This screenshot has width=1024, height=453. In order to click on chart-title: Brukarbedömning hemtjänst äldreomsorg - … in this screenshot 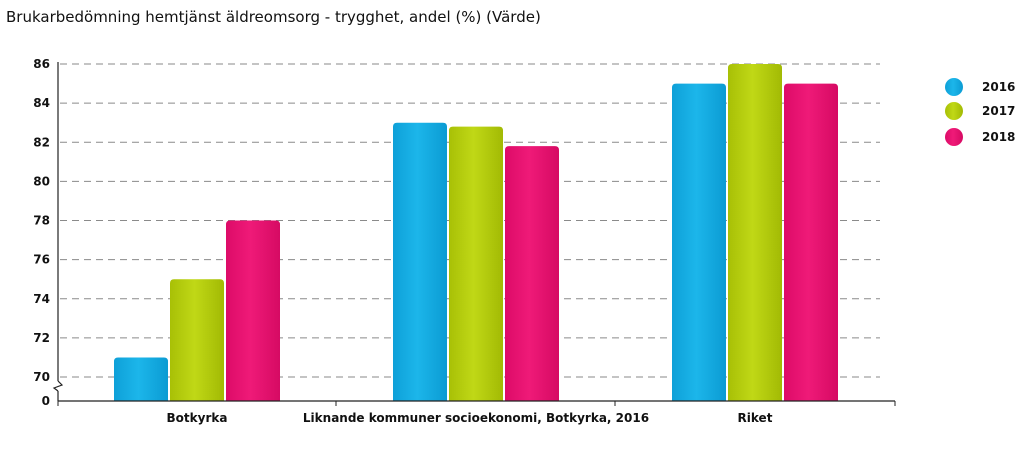, I will do `click(273, 17)`.